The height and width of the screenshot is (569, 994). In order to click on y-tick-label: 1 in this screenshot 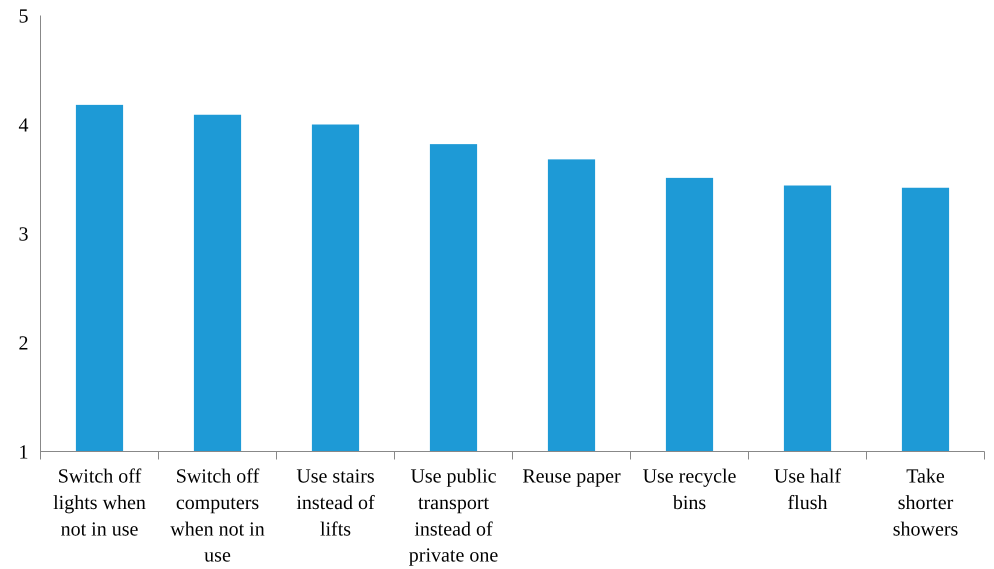, I will do `click(23, 453)`.